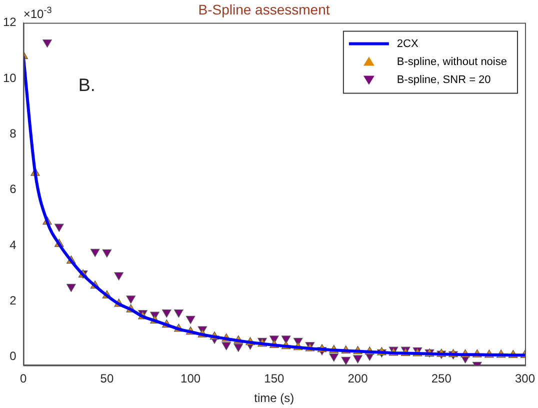 The height and width of the screenshot is (408, 538). What do you see at coordinates (24, 379) in the screenshot?
I see `x-tick-label: 0` at bounding box center [24, 379].